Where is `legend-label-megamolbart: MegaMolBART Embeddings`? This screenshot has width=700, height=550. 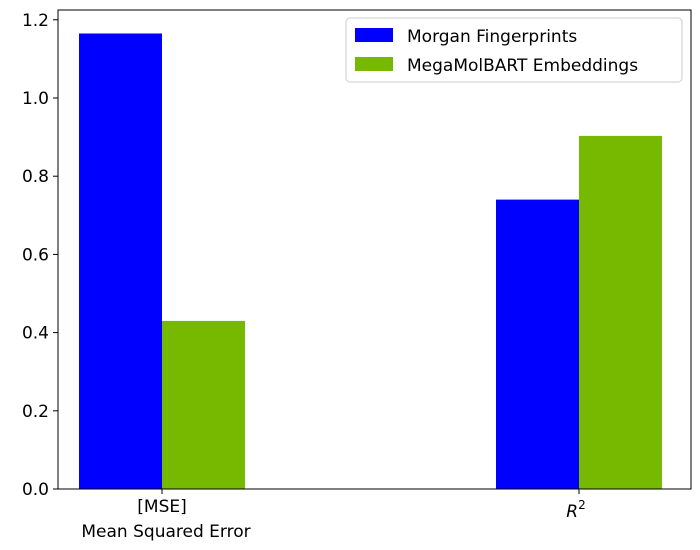 legend-label-megamolbart: MegaMolBART Embeddings is located at coordinates (522, 66).